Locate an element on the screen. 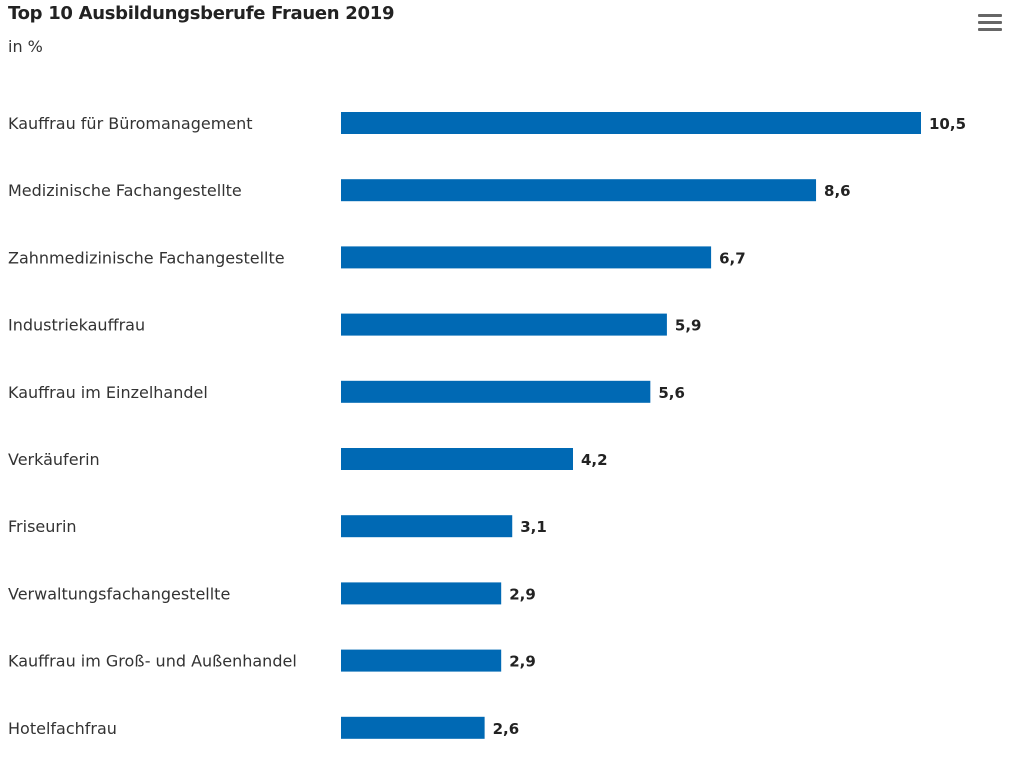  chart-subtitle: in % is located at coordinates (25, 46).